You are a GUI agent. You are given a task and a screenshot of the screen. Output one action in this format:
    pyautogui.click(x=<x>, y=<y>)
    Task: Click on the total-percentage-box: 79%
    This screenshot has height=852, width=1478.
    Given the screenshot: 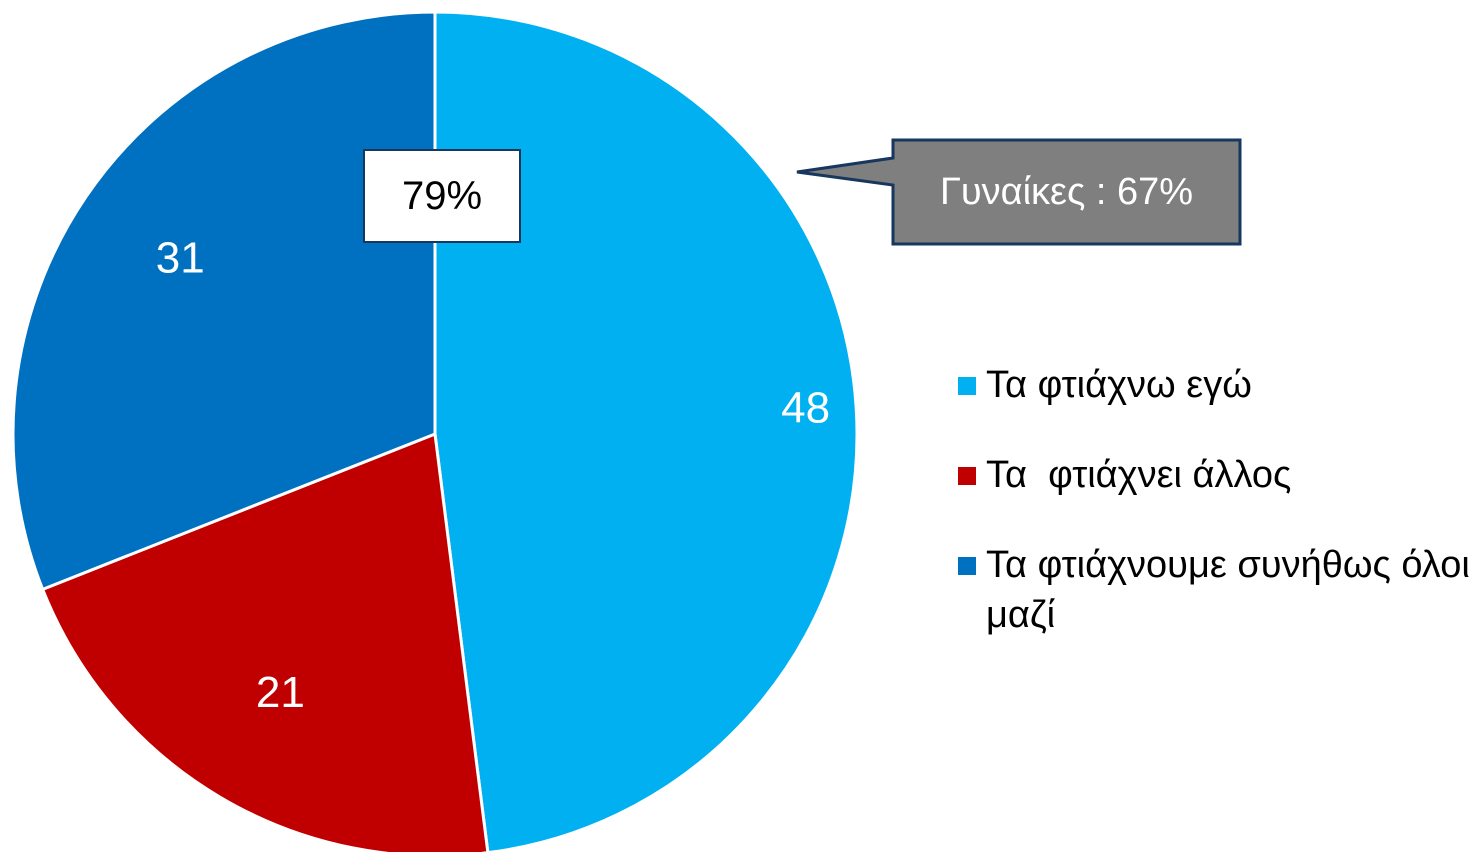 What is the action you would take?
    pyautogui.click(x=442, y=196)
    